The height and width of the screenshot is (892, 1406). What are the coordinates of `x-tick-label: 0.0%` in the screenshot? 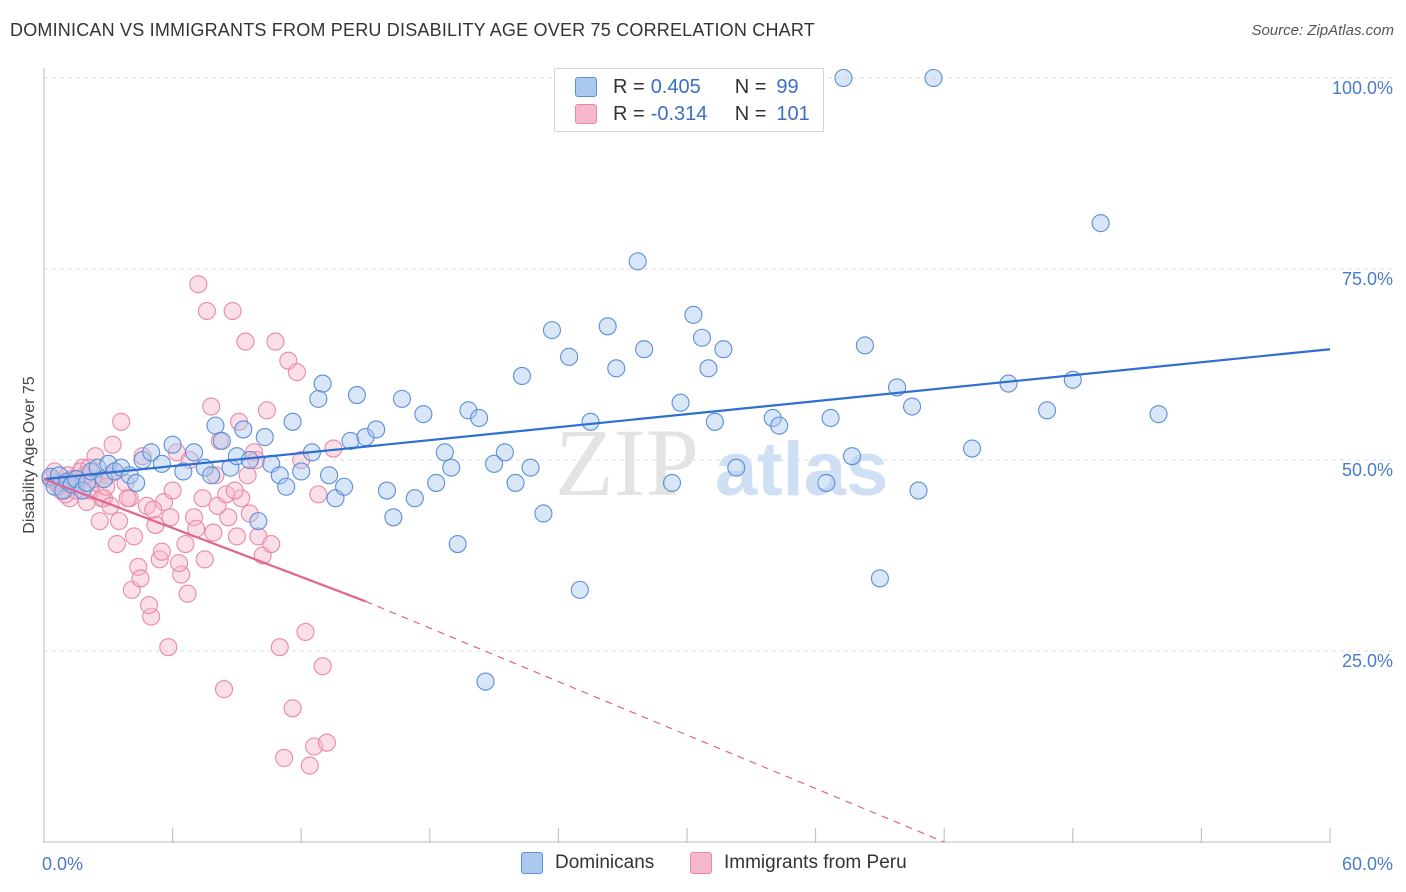 It's located at (62, 864).